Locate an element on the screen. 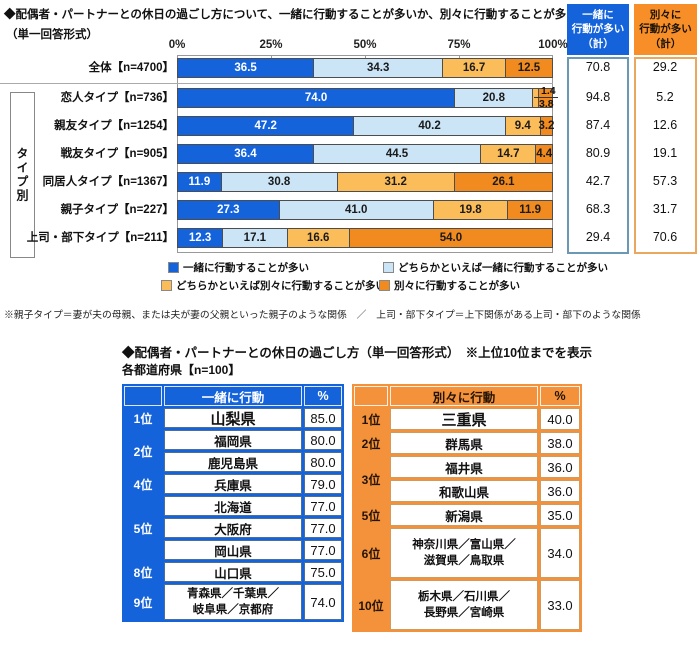 Image resolution: width=700 pixels, height=645 pixels. bar-value-label: 11.9 is located at coordinates (530, 209).